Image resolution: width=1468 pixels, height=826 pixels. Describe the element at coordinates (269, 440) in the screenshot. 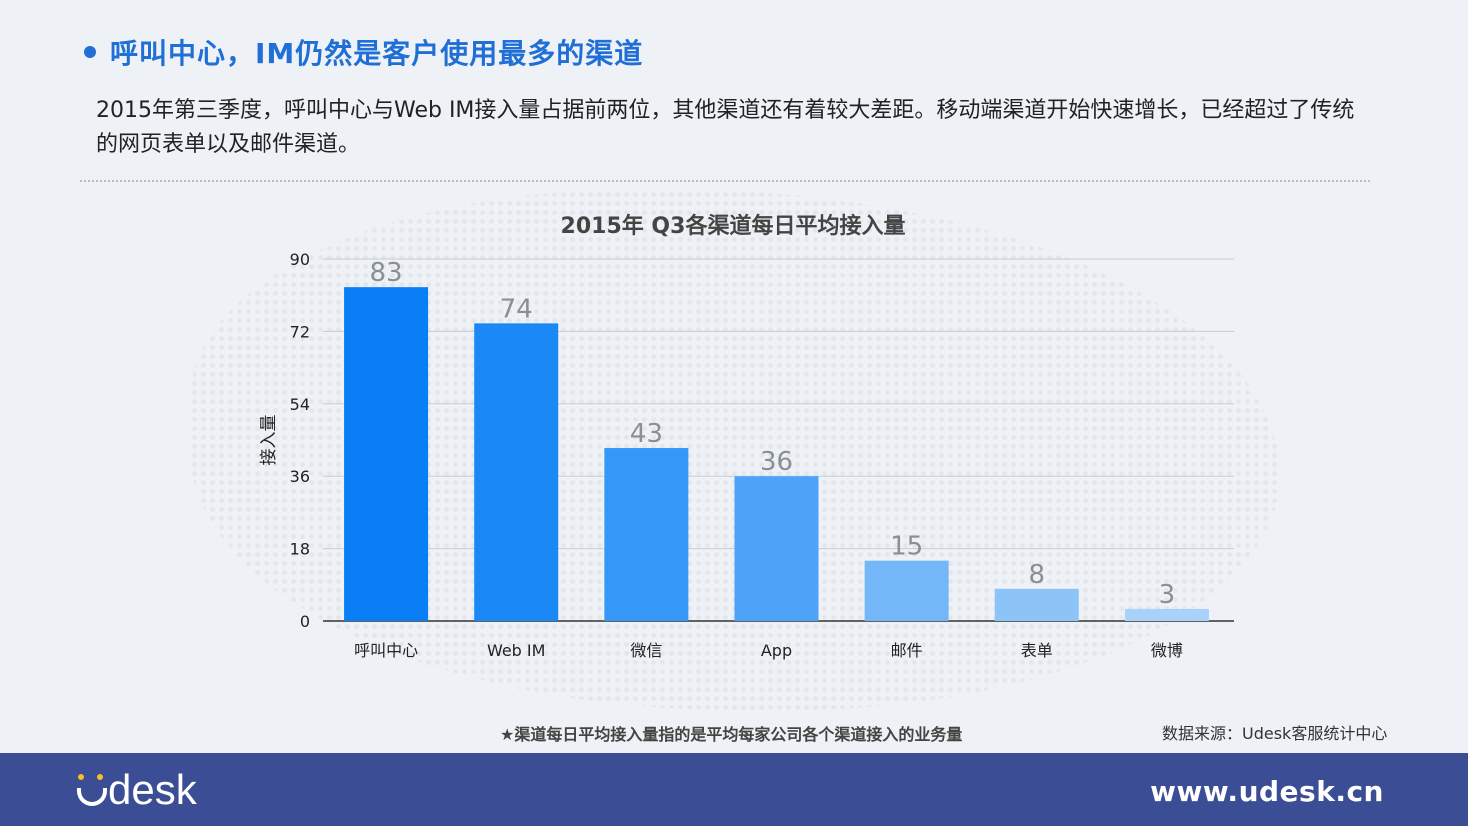

I see `y-axis-label: 接入量` at that location.